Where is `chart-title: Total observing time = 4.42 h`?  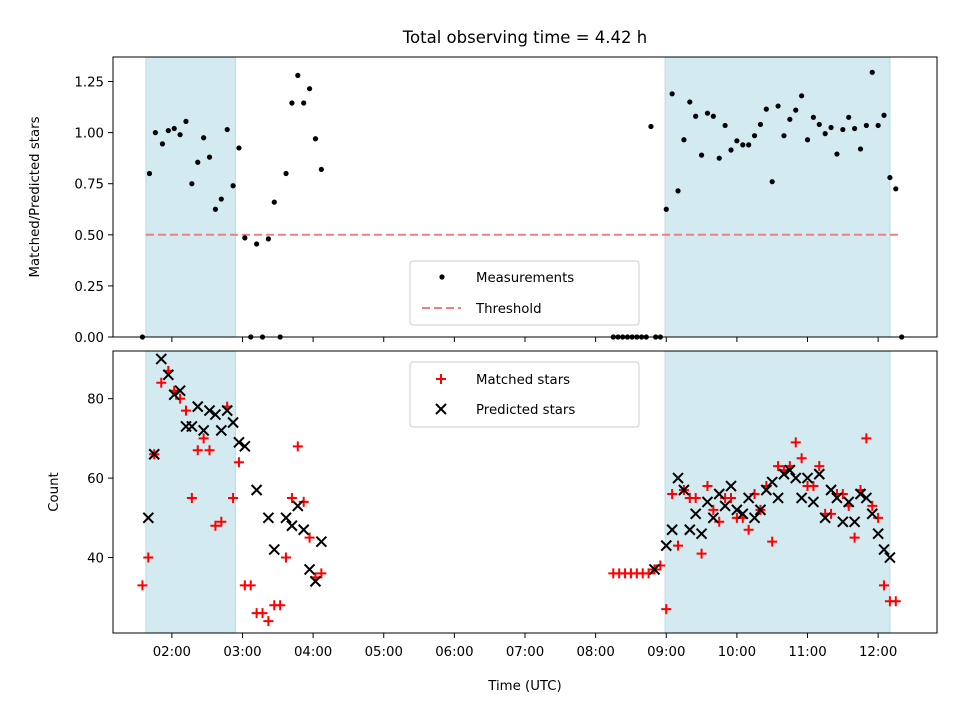 chart-title: Total observing time = 4.42 h is located at coordinates (524, 37).